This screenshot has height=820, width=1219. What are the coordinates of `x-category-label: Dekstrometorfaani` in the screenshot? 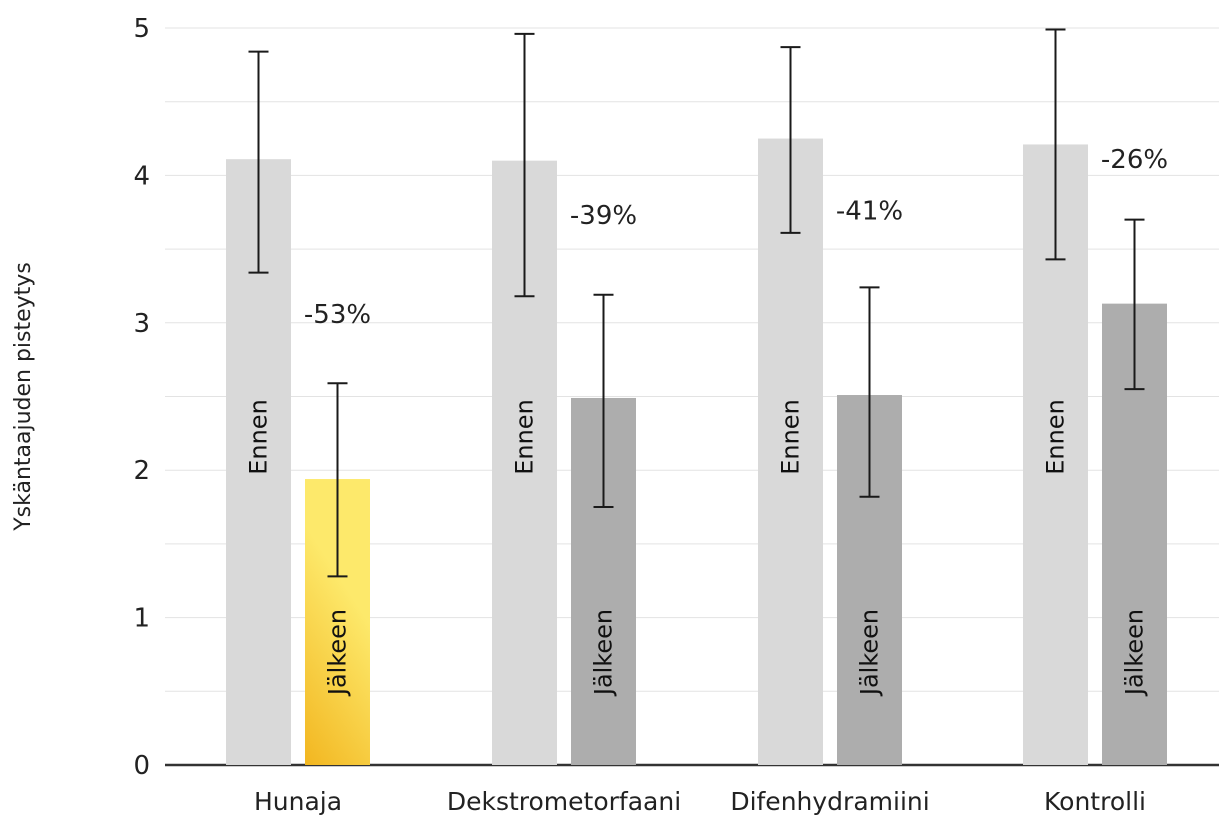 It's located at (564, 801).